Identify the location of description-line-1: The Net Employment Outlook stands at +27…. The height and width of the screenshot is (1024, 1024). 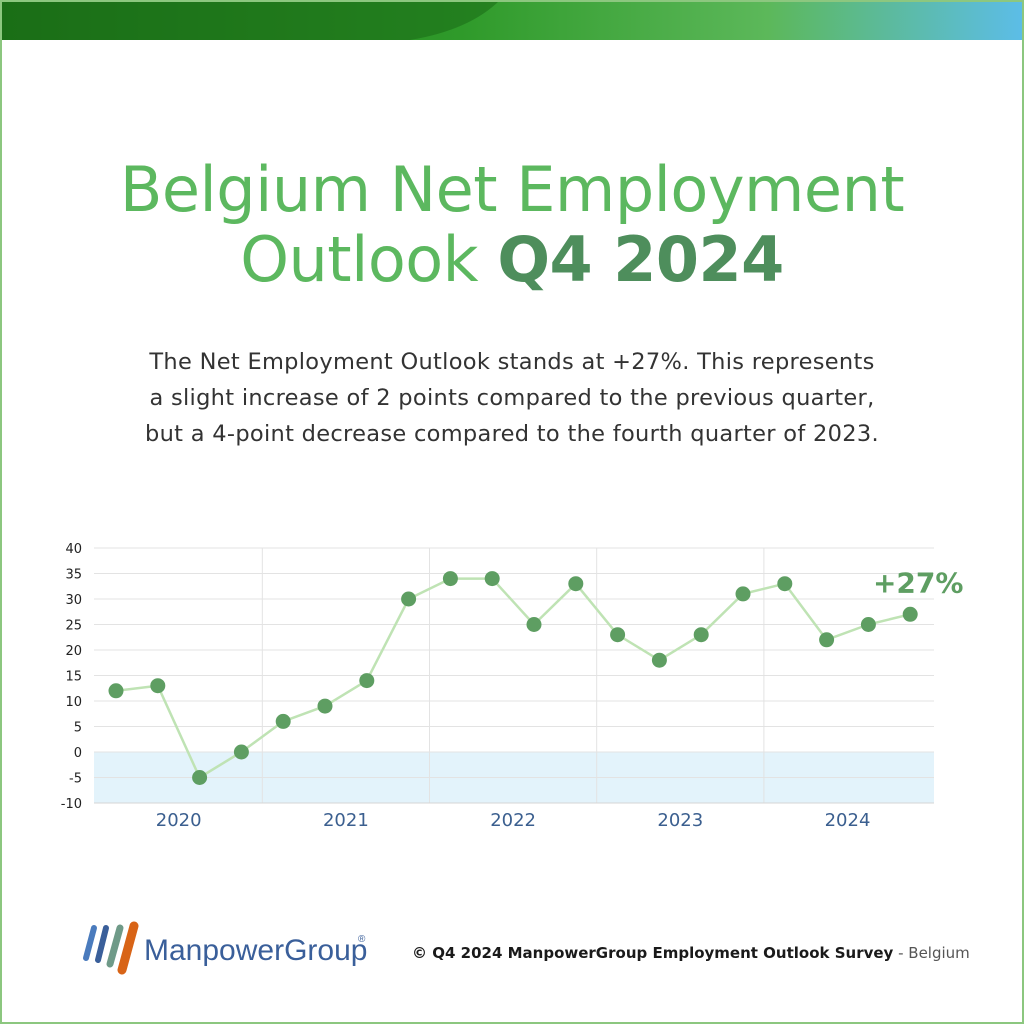
(512, 362).